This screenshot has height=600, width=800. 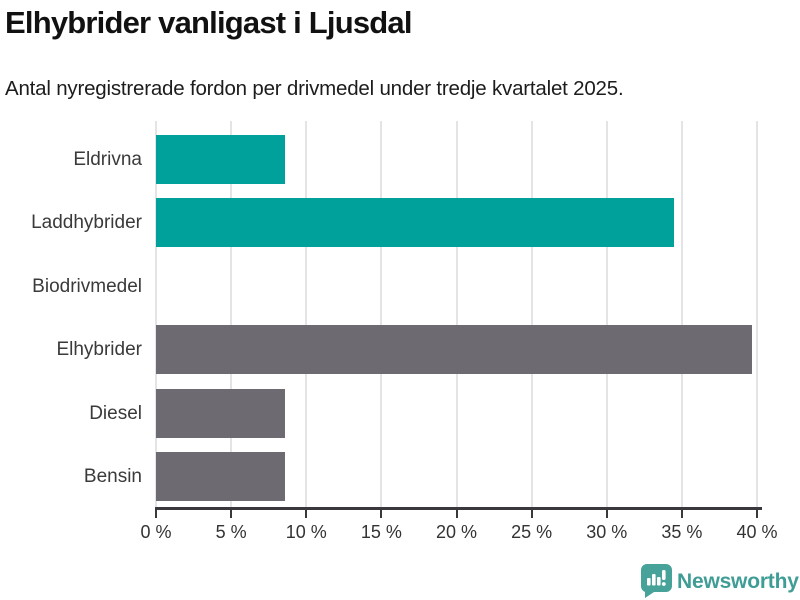 I want to click on axis-tick-label: 15 %, so click(x=381, y=532).